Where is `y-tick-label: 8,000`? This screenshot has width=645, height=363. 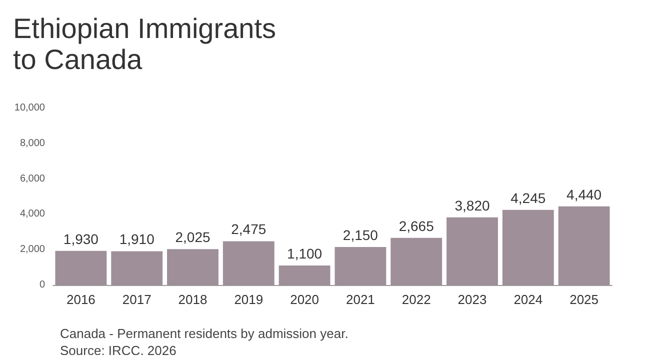 y-tick-label: 8,000 is located at coordinates (33, 143).